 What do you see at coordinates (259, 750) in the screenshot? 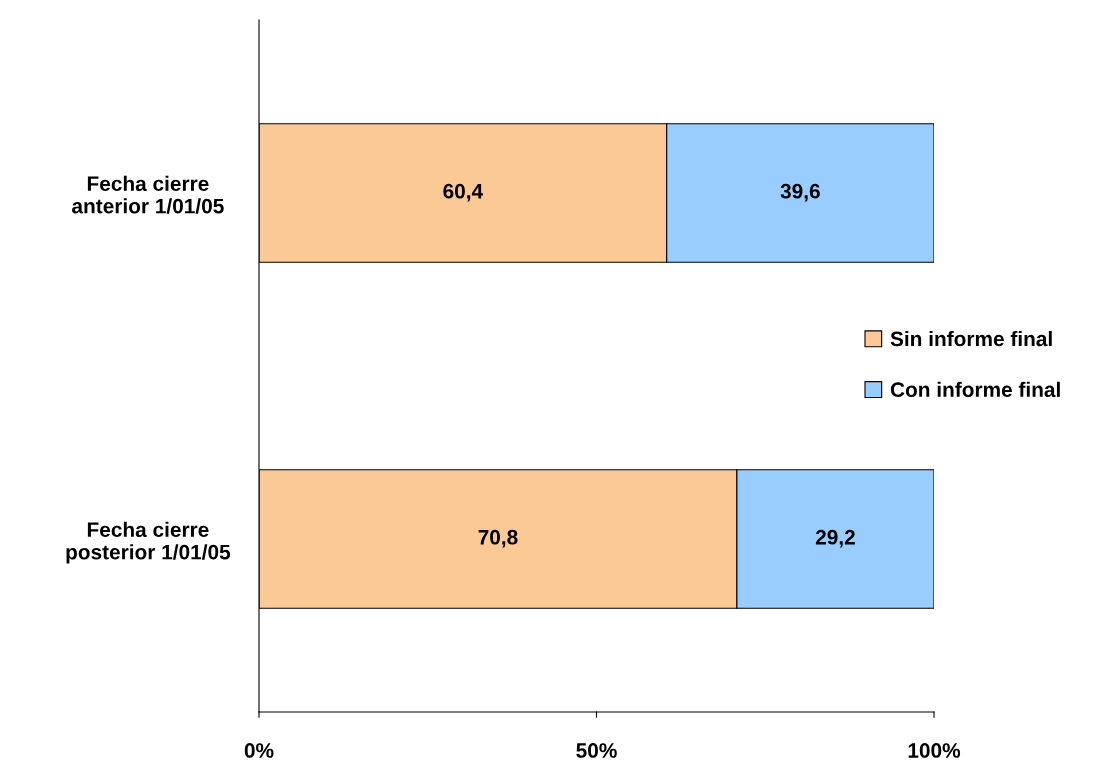
I see `x-tick-label: 0%` at bounding box center [259, 750].